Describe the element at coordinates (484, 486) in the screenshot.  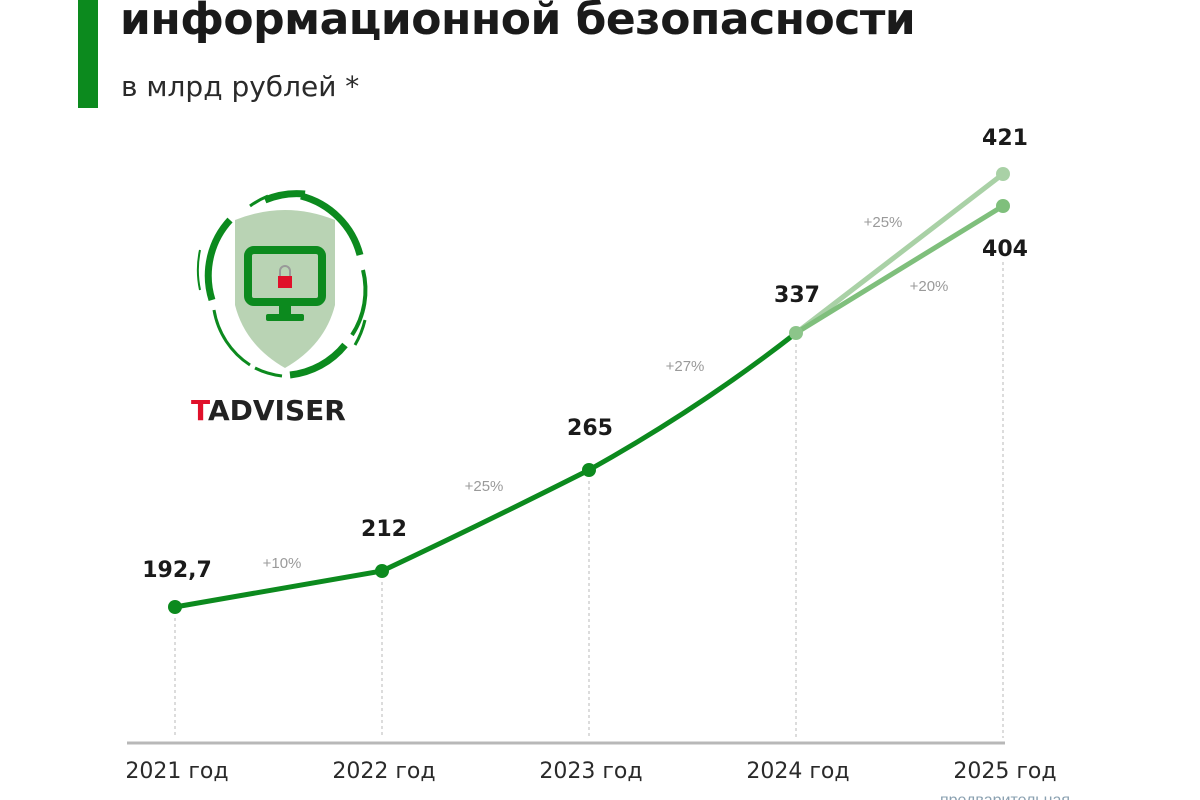
I see `growth-label-2023: +25%` at that location.